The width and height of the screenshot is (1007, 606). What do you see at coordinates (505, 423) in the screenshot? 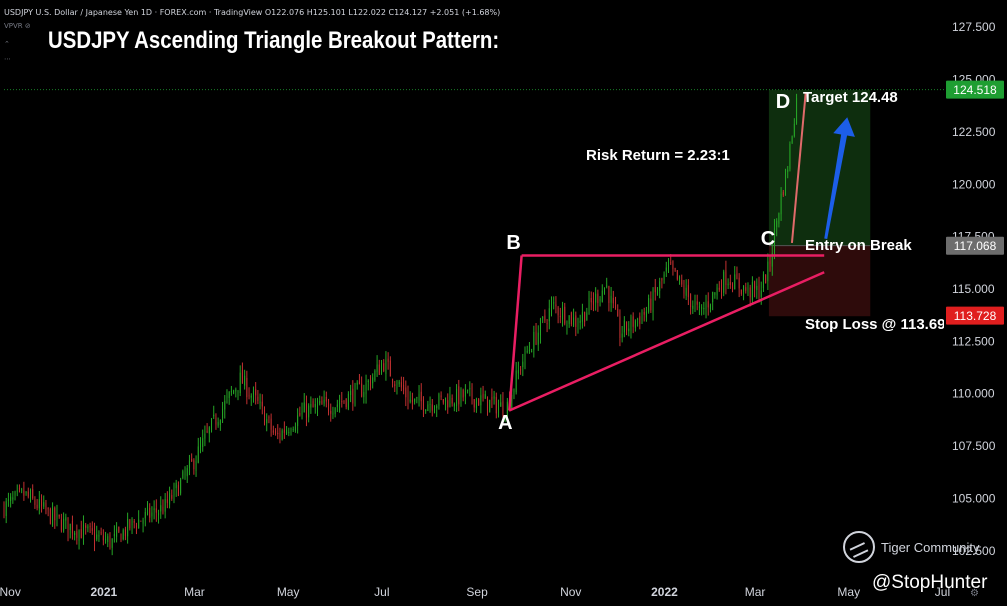
I see `label-a: A` at bounding box center [505, 423].